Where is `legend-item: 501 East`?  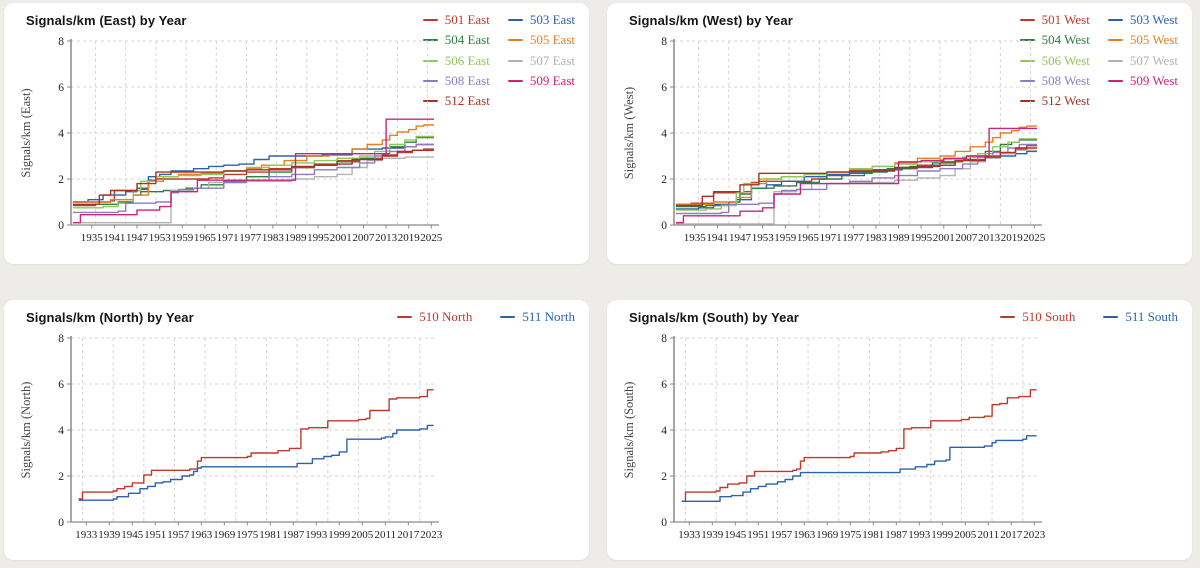
legend-item: 501 East is located at coordinates (456, 20).